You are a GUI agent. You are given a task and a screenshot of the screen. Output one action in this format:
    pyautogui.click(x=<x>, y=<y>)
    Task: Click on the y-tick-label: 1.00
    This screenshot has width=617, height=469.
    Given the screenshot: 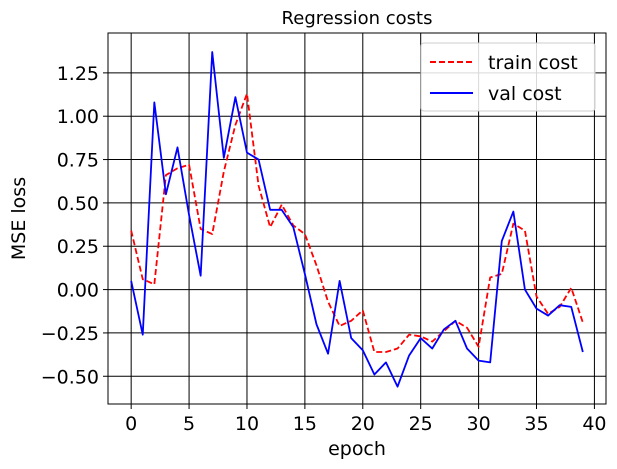 What is the action you would take?
    pyautogui.click(x=78, y=117)
    